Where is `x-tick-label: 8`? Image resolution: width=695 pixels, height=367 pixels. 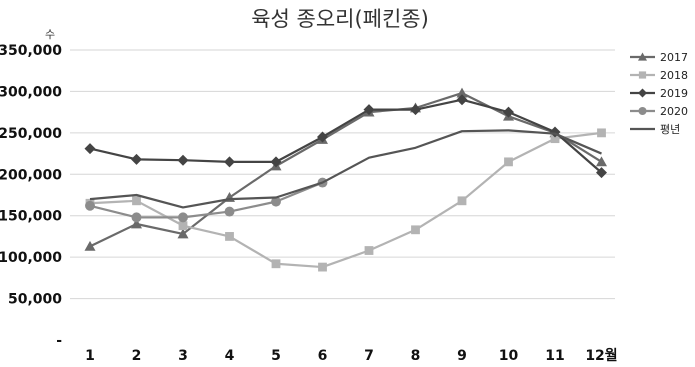 x-tick-label: 8 is located at coordinates (416, 356).